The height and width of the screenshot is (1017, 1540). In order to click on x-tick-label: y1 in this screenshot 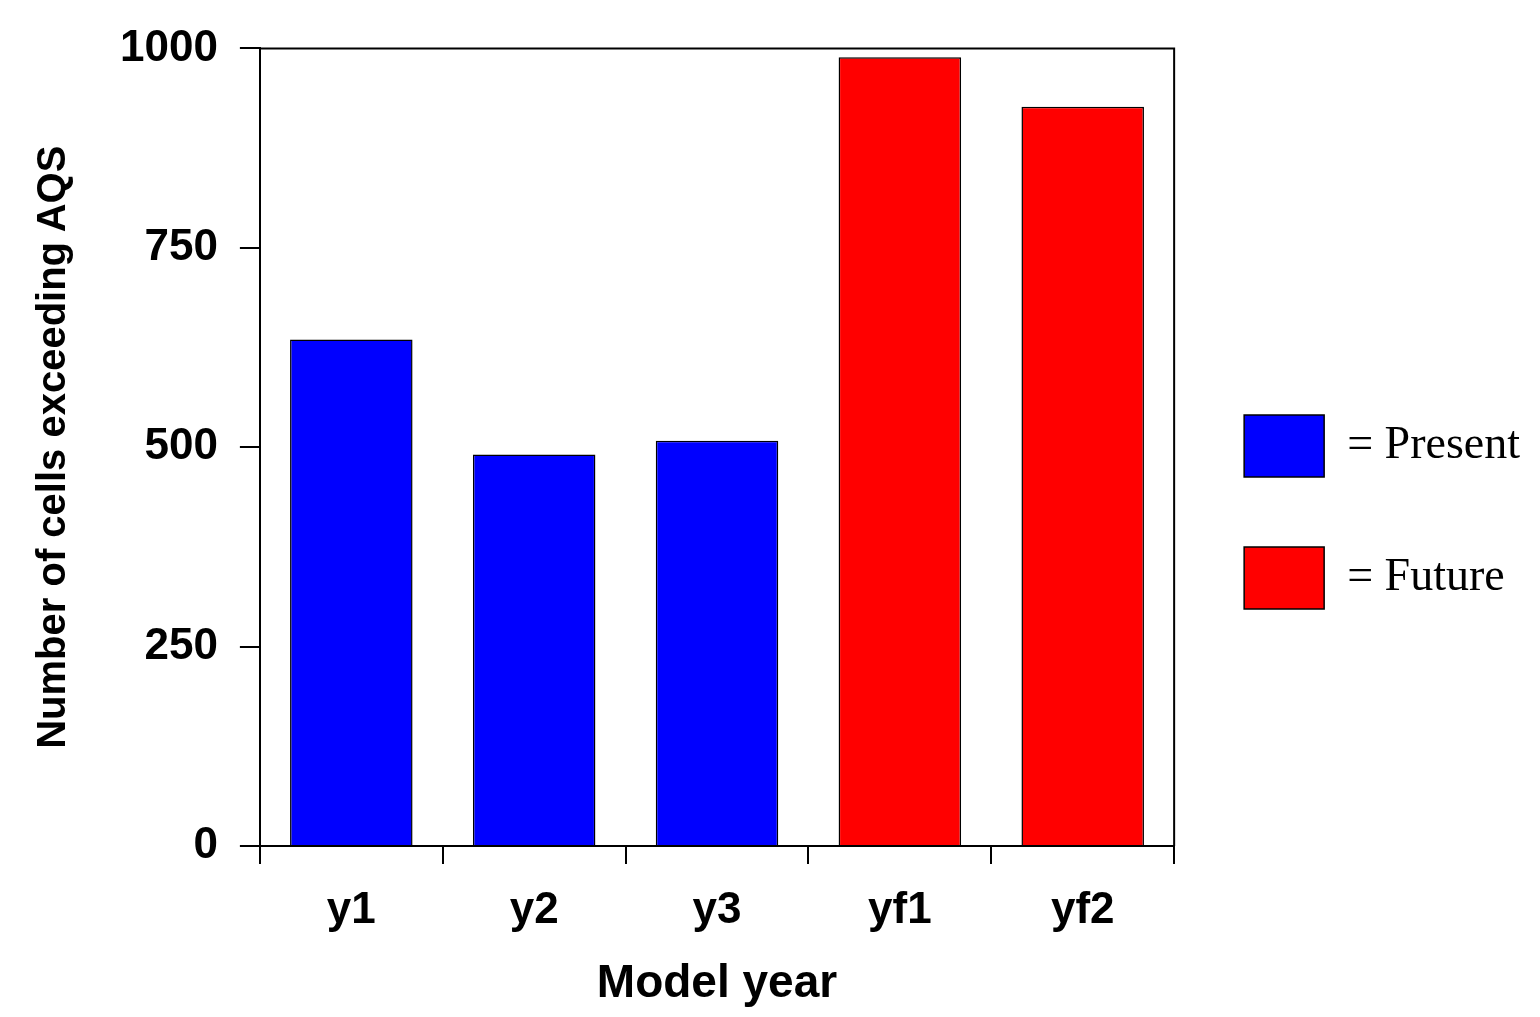, I will do `click(351, 907)`.